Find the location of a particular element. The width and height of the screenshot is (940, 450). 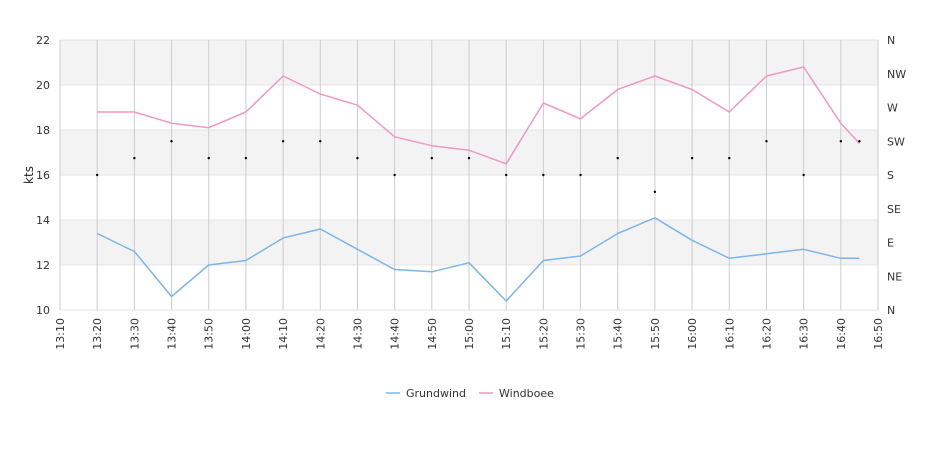

y-tick-label: 18 is located at coordinates (43, 130).